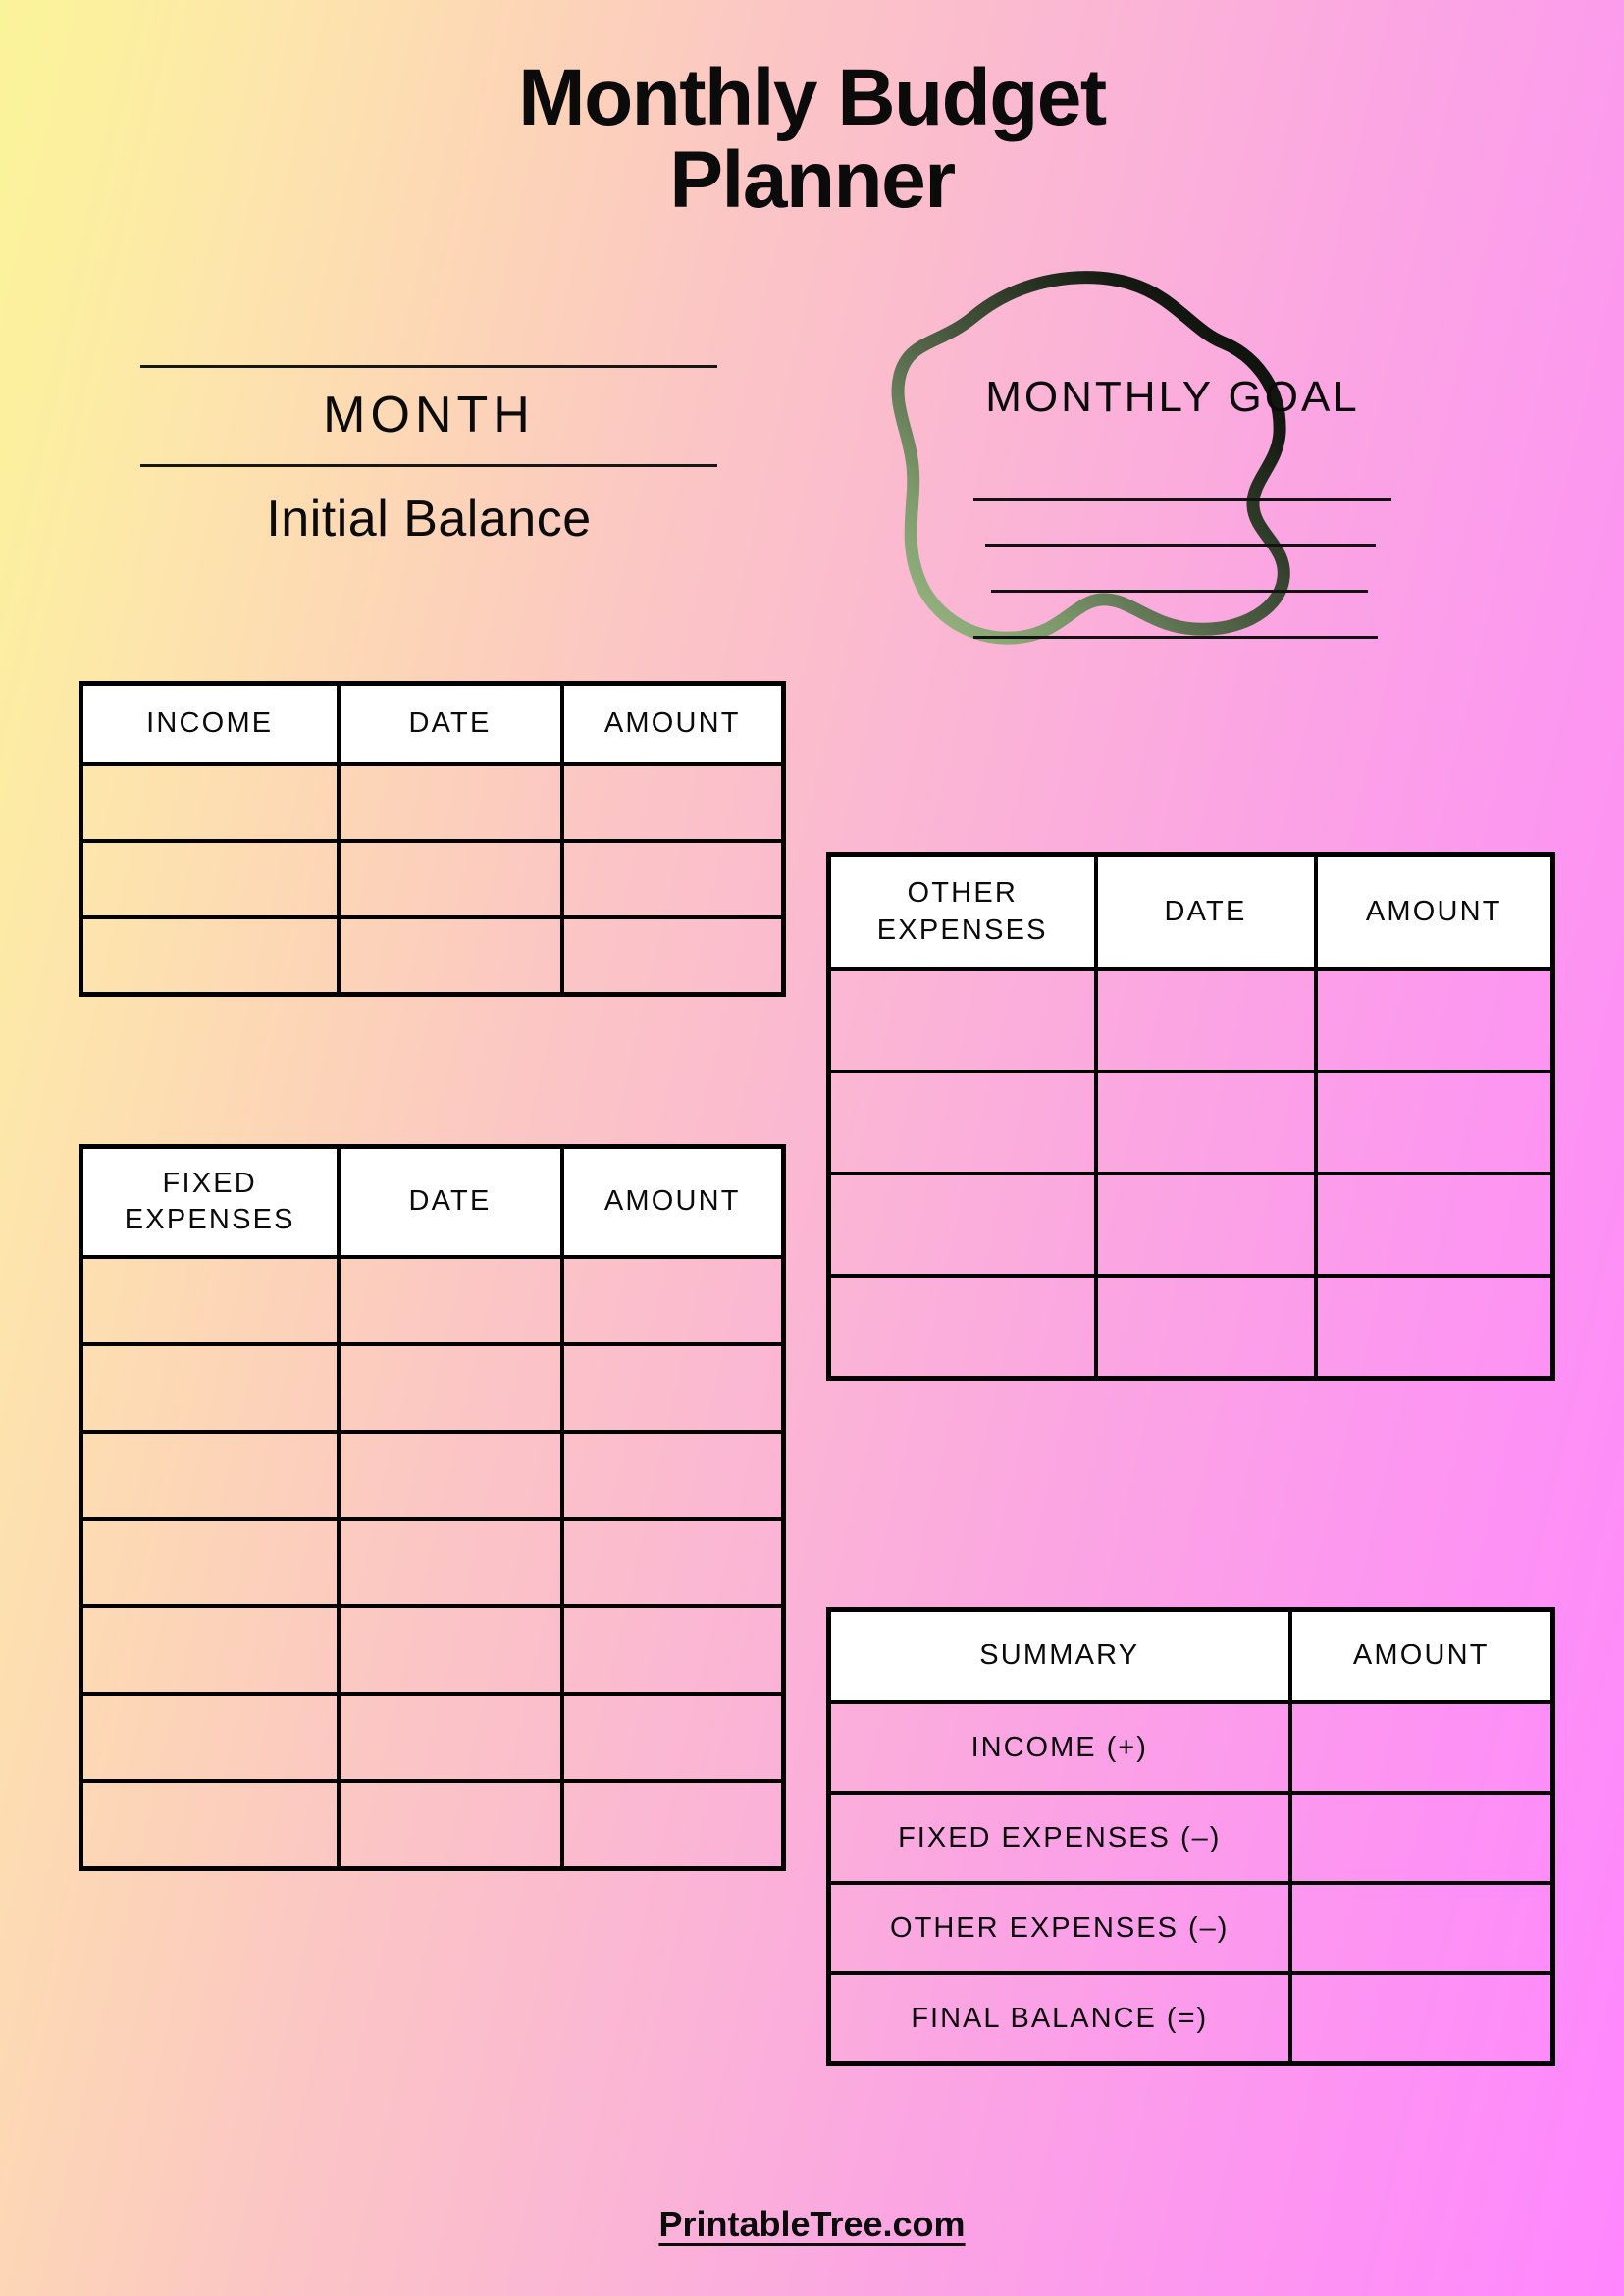 The image size is (1624, 2296). I want to click on summary-amount-other-expenses, so click(1421, 1928).